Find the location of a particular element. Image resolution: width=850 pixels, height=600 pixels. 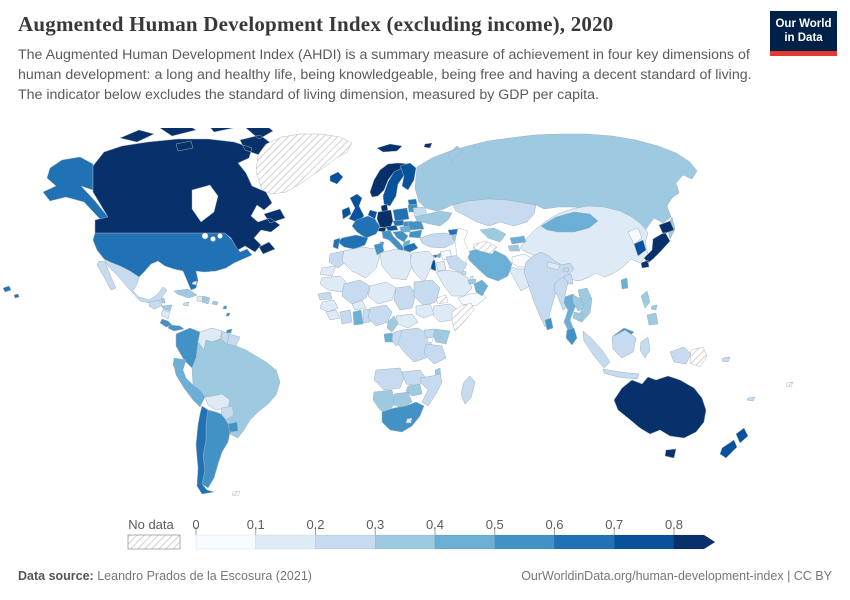

legend-bin-0.4-0.5 is located at coordinates (464, 542).